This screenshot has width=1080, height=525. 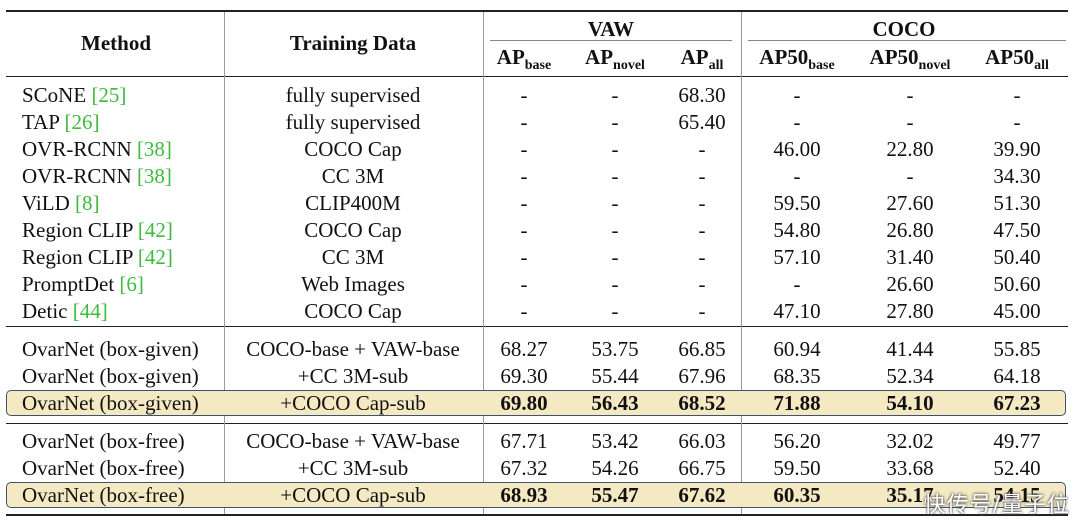 I want to click on header-coco-group: COCO, so click(x=904, y=29).